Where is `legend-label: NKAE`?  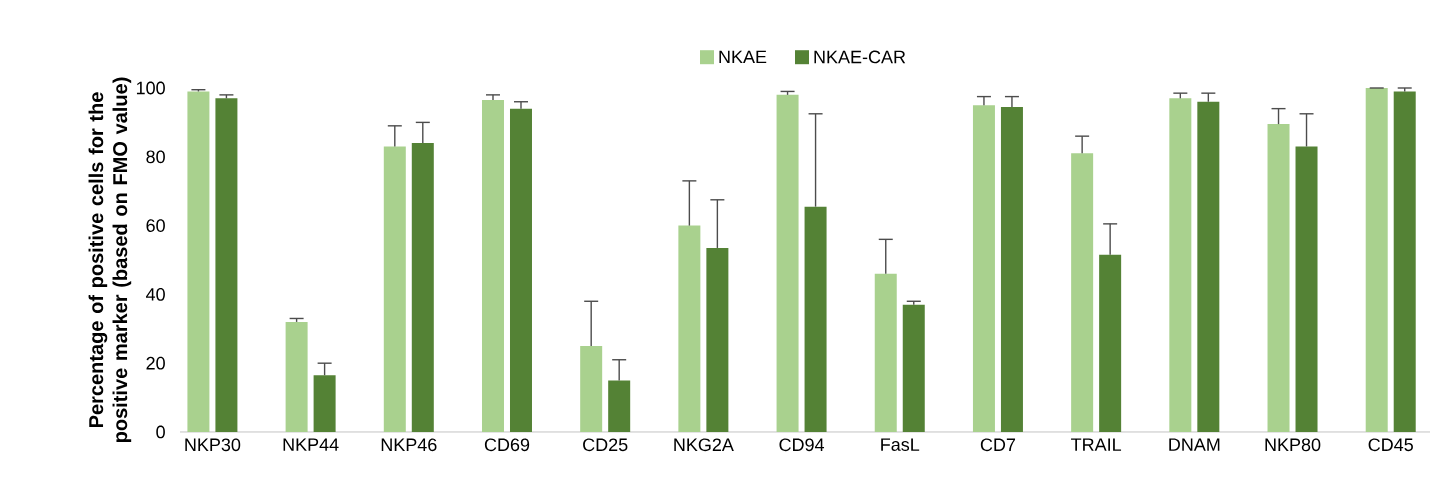
legend-label: NKAE is located at coordinates (743, 57).